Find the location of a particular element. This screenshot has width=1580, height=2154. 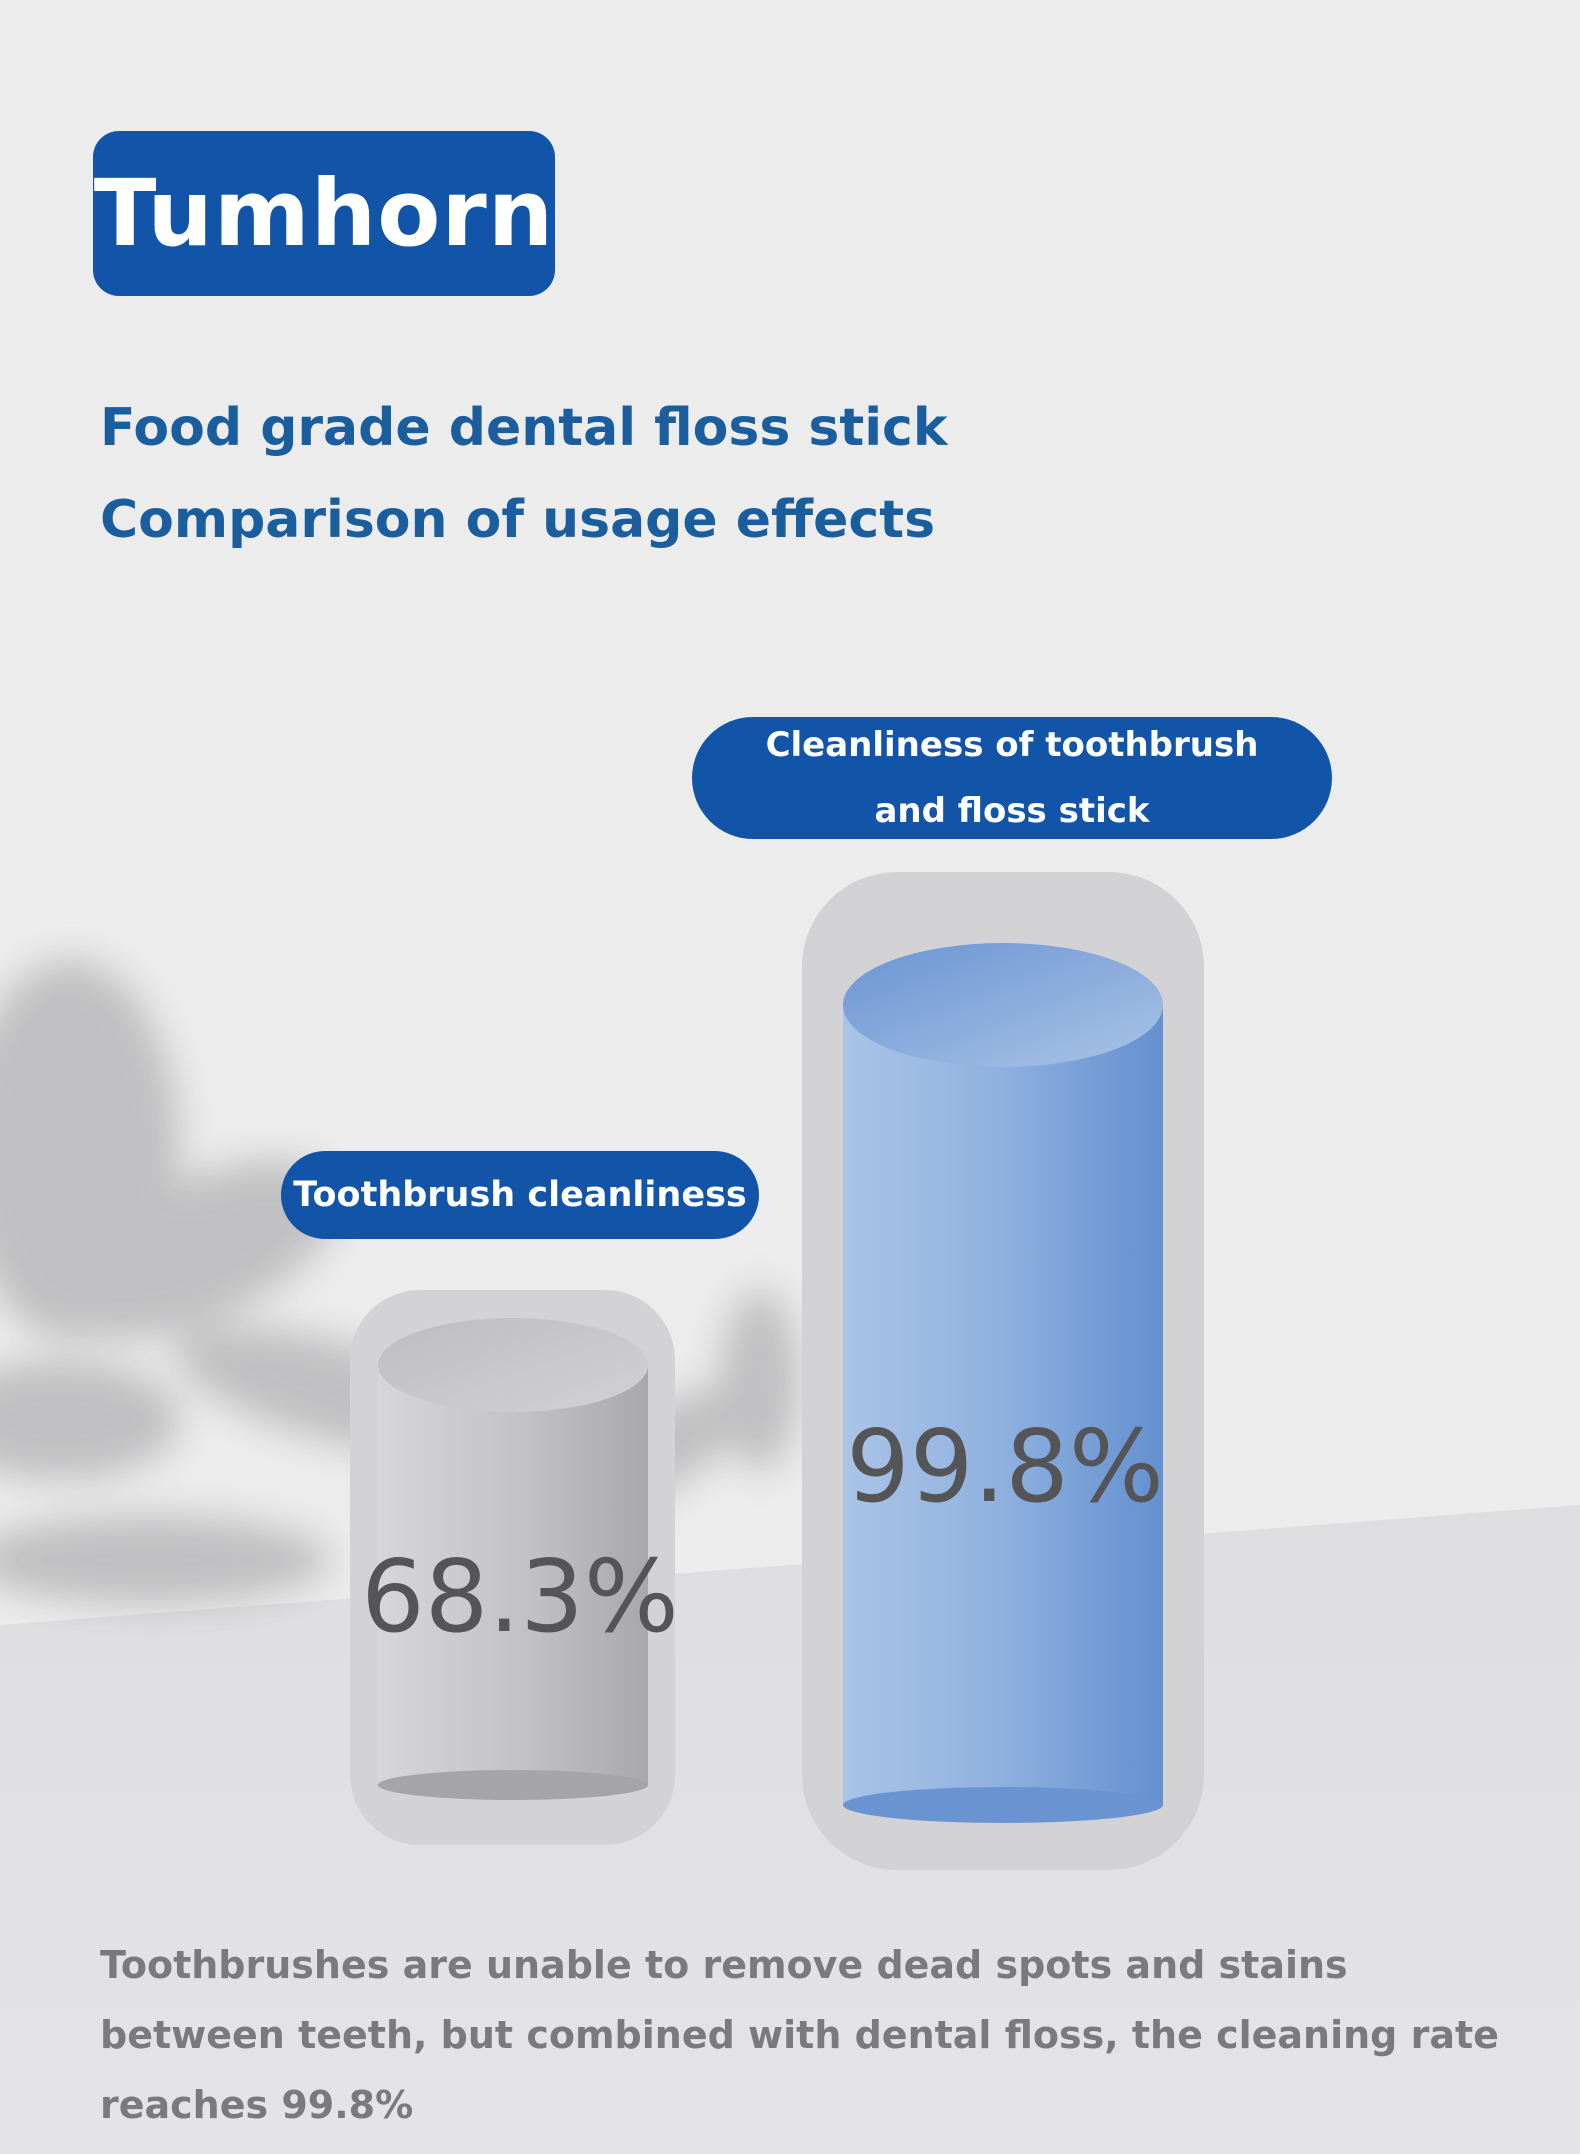

heading-line-2: Comparison of usage effects is located at coordinates (518, 520).